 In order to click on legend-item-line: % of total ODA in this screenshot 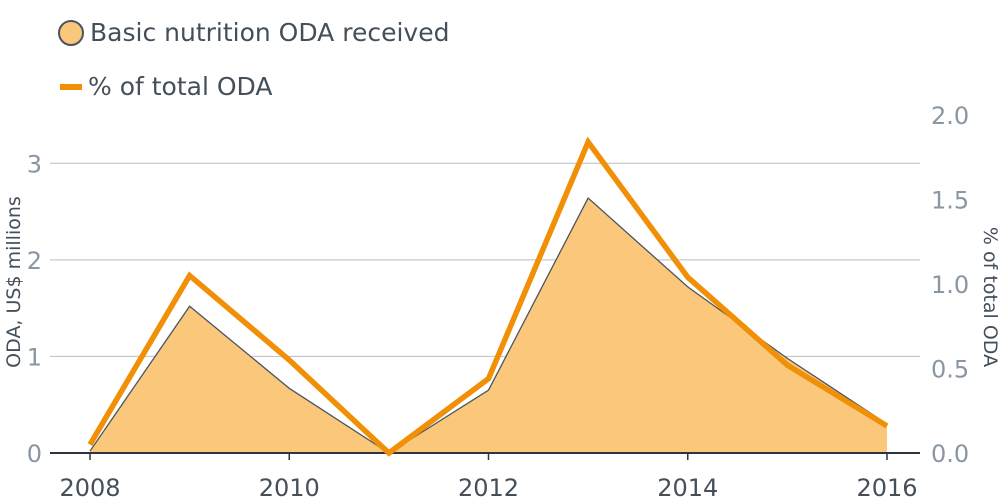, I will do `click(165, 86)`.